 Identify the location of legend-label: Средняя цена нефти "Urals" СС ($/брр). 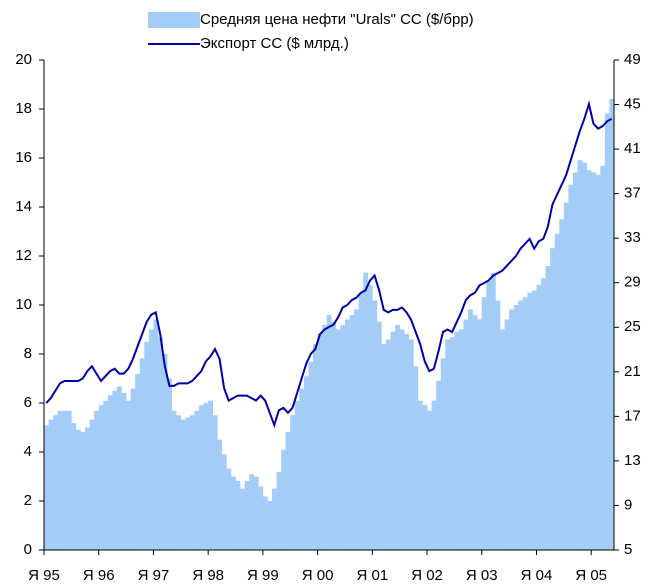
(337, 19).